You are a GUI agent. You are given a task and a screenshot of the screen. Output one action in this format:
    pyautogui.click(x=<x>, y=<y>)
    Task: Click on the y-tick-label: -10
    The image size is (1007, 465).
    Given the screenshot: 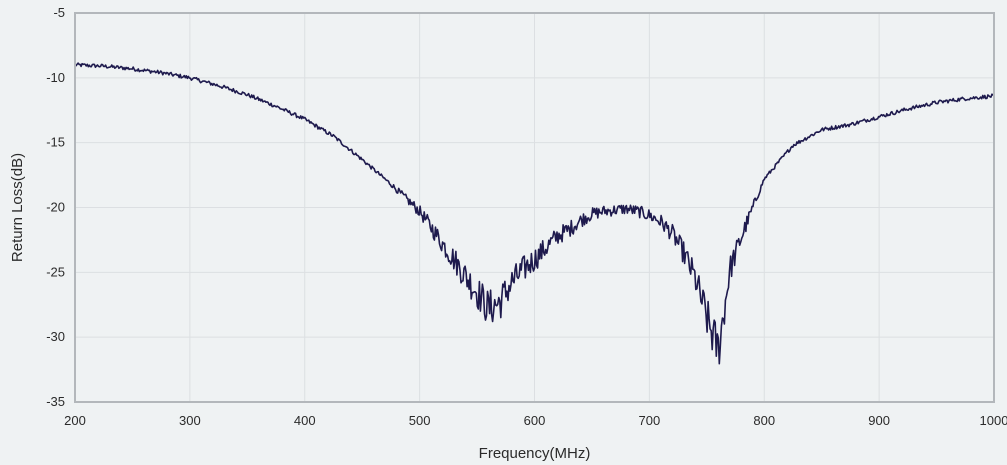 What is the action you would take?
    pyautogui.click(x=55, y=77)
    